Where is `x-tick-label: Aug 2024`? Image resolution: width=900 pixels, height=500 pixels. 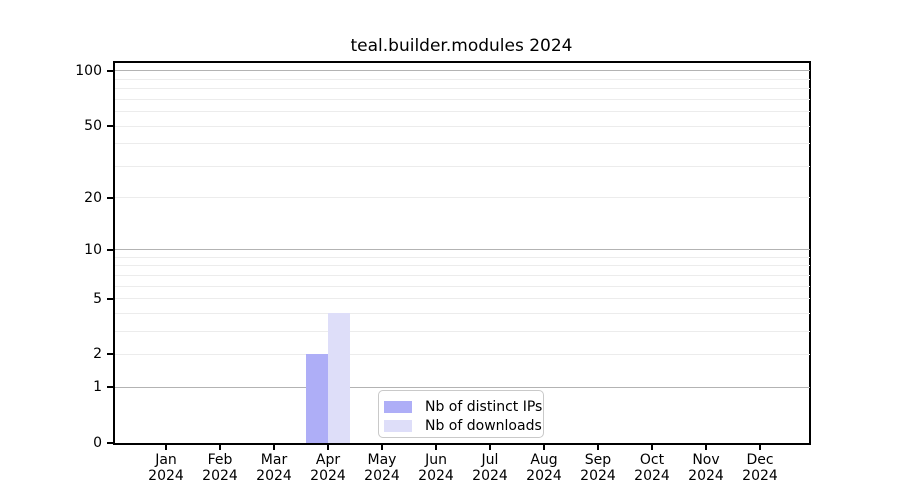 x-tick-label: Aug 2024 is located at coordinates (544, 468).